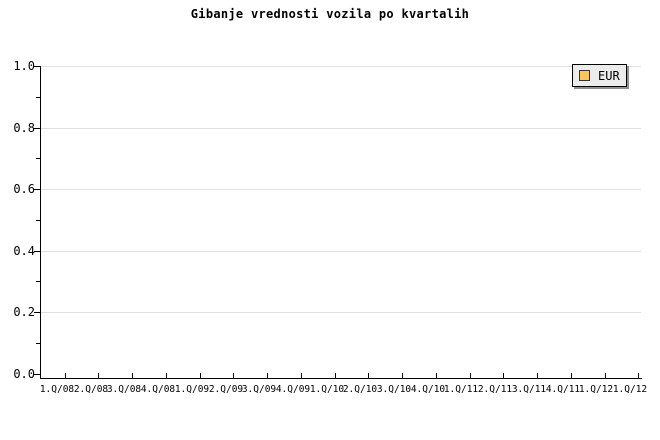 Image resolution: width=660 pixels, height=440 pixels. I want to click on x-tick-label: 4.Q/11, so click(563, 389).